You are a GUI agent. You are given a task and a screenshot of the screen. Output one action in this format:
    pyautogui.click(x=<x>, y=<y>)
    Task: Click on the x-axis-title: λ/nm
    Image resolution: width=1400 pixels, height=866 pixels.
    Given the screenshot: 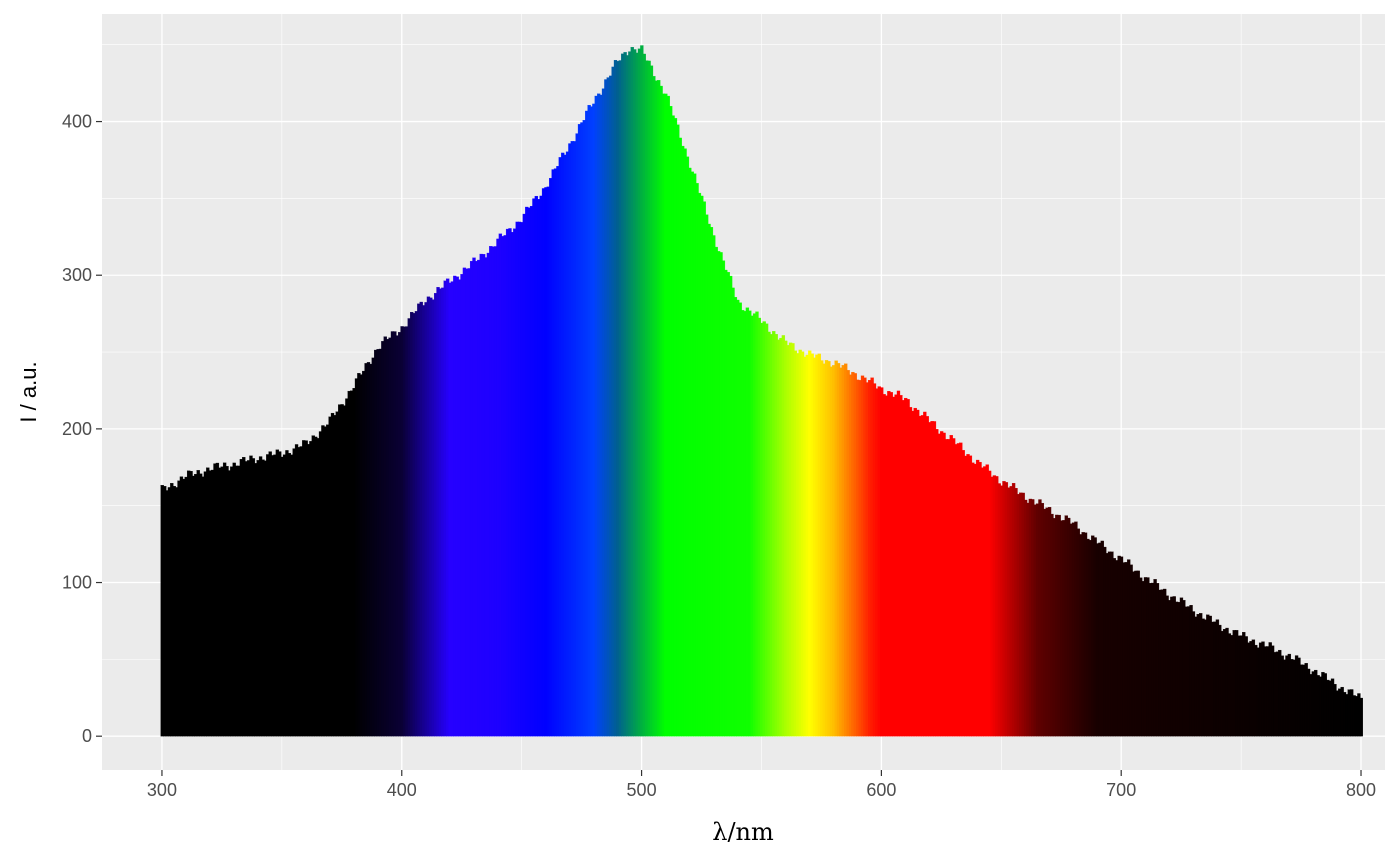 What is the action you would take?
    pyautogui.click(x=743, y=832)
    